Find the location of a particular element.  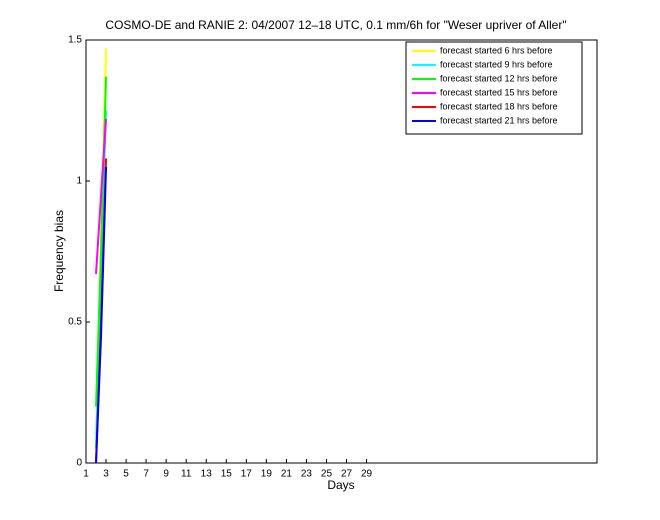

legend-label: forecast started 21 hrs before is located at coordinates (499, 120).